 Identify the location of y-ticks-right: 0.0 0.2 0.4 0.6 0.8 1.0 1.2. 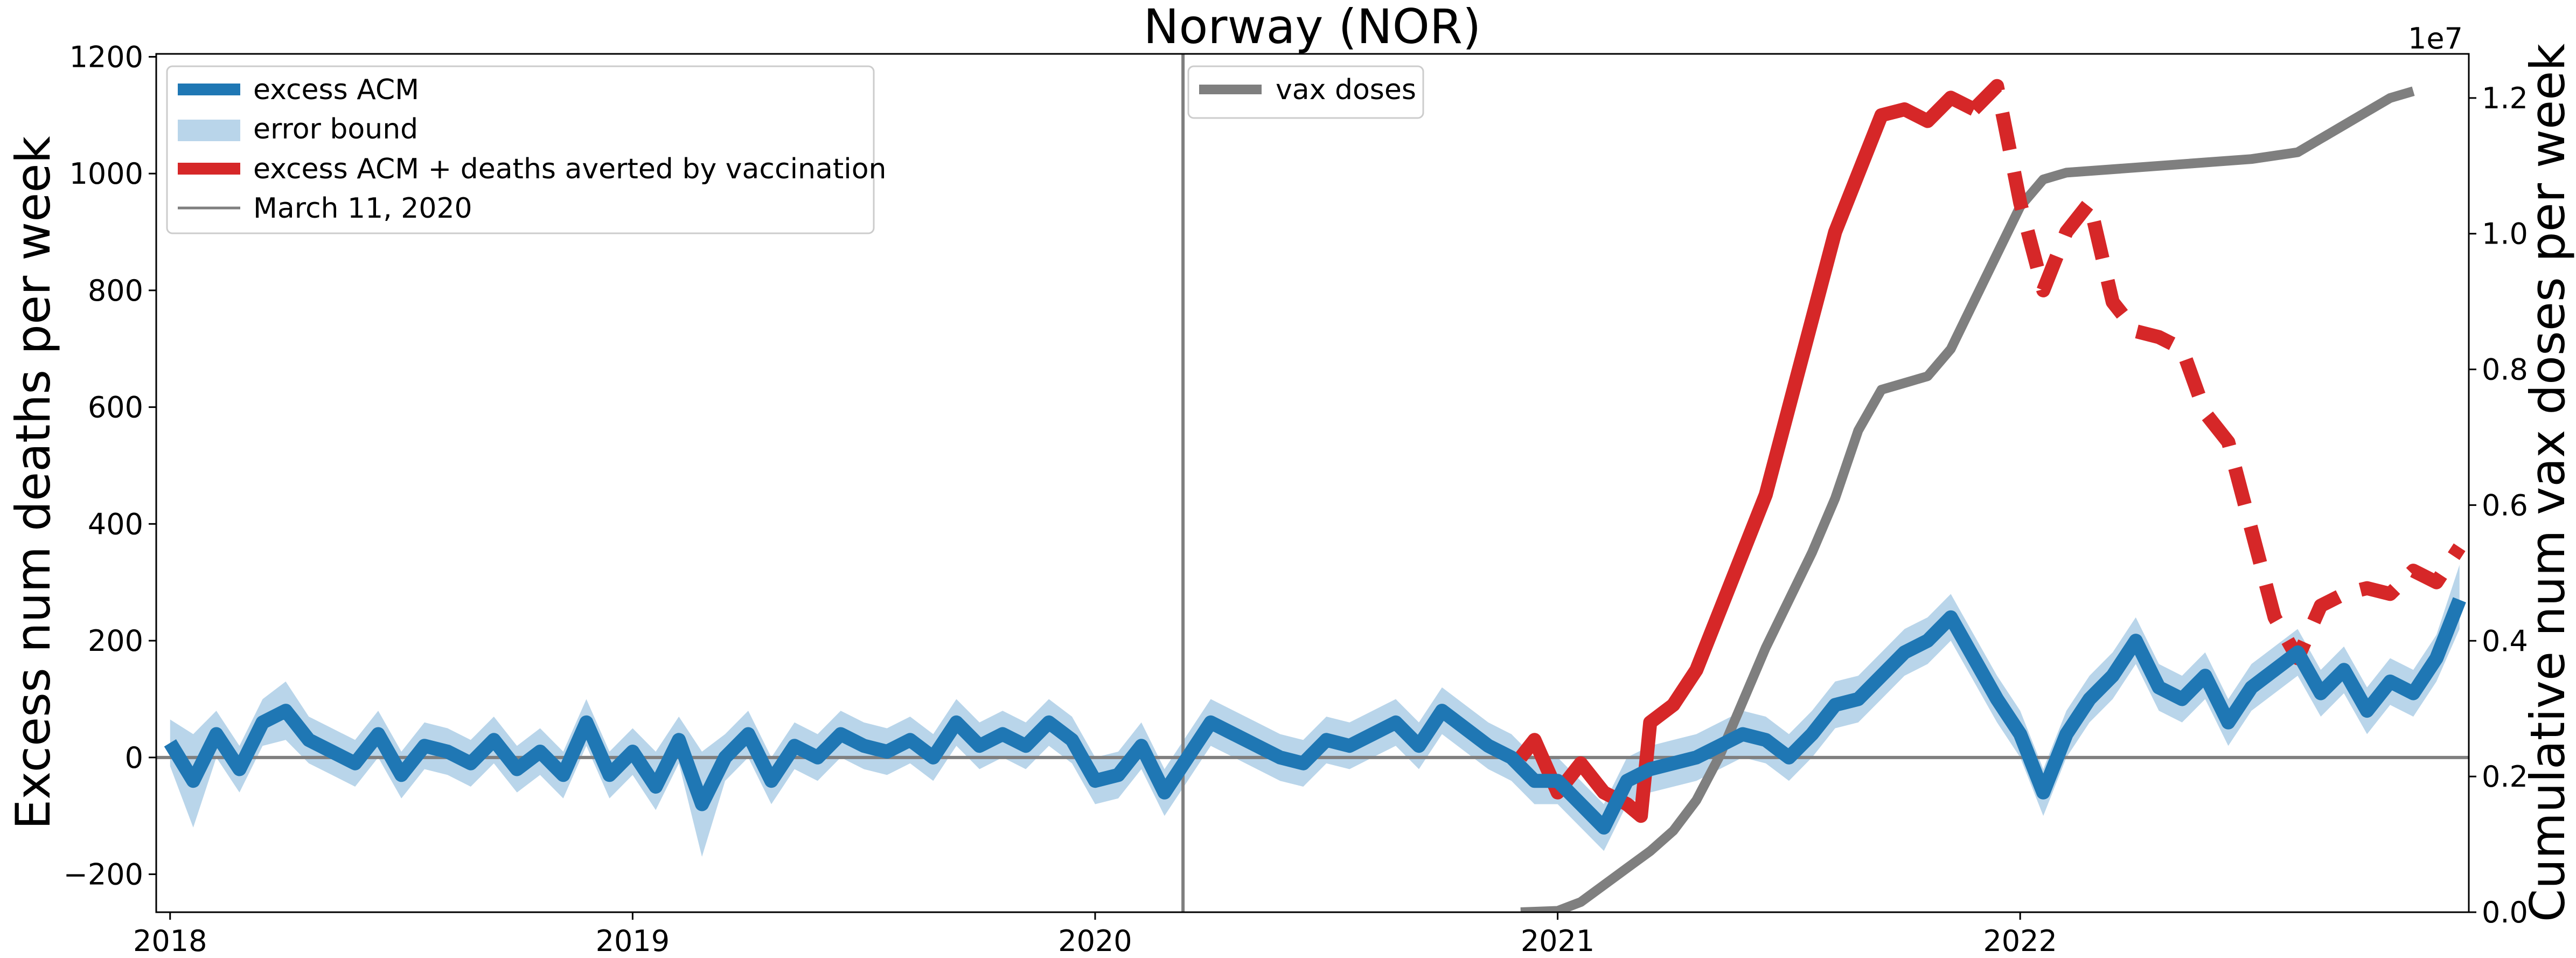
(2499, 505).